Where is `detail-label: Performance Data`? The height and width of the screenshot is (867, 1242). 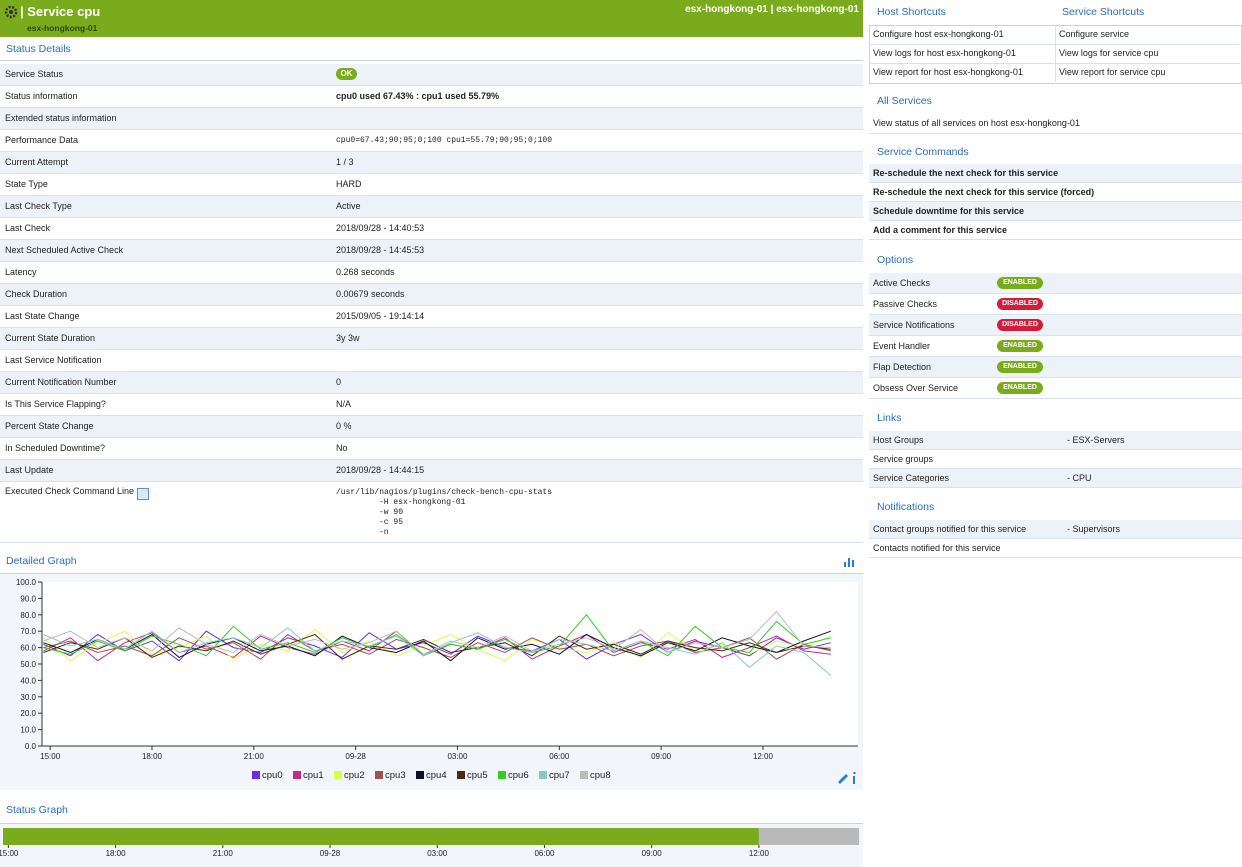
detail-label: Performance Data is located at coordinates (42, 140).